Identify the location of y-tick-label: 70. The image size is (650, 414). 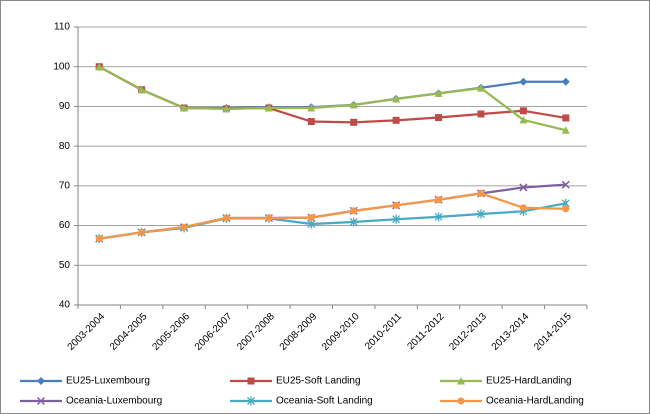
(65, 185).